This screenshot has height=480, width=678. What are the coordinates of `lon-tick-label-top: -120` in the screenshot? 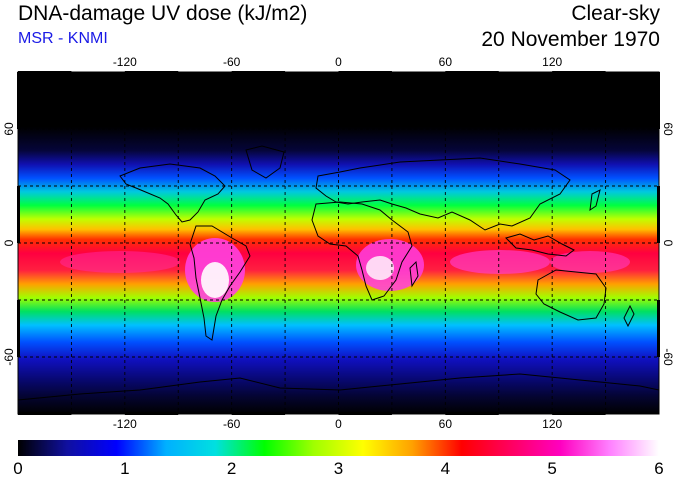 It's located at (125, 62).